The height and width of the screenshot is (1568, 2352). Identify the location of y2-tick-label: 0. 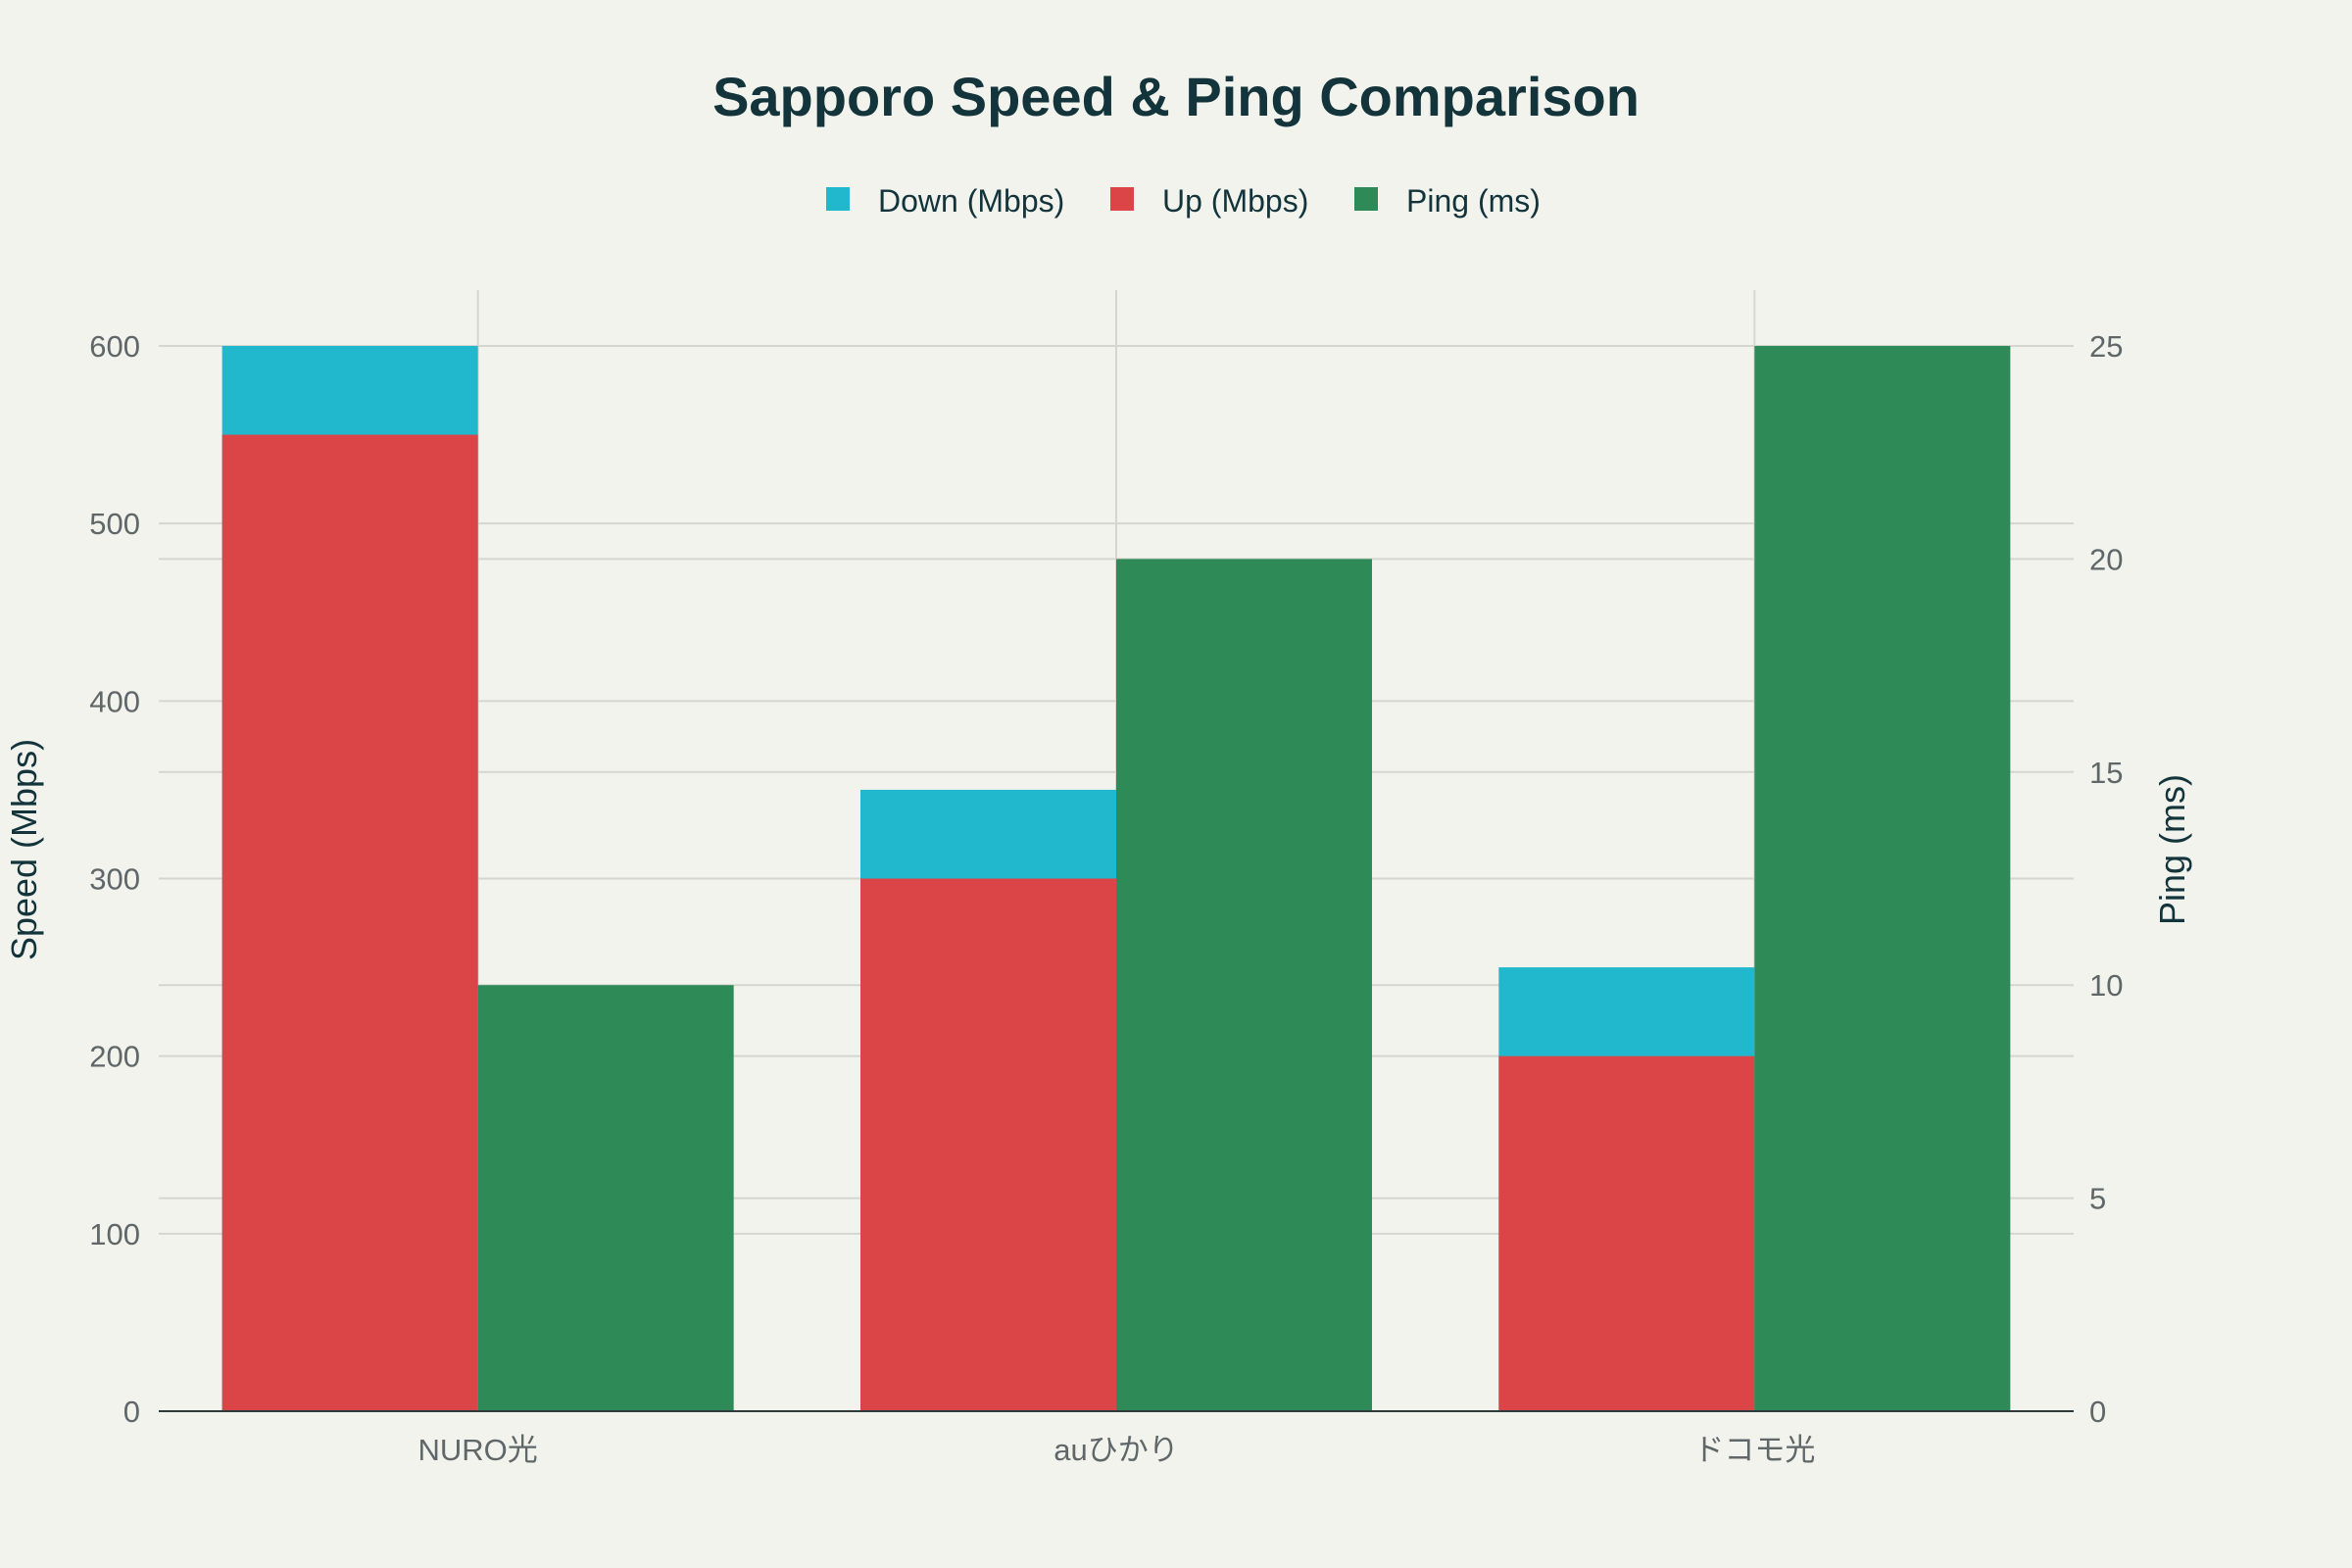
(2097, 1412).